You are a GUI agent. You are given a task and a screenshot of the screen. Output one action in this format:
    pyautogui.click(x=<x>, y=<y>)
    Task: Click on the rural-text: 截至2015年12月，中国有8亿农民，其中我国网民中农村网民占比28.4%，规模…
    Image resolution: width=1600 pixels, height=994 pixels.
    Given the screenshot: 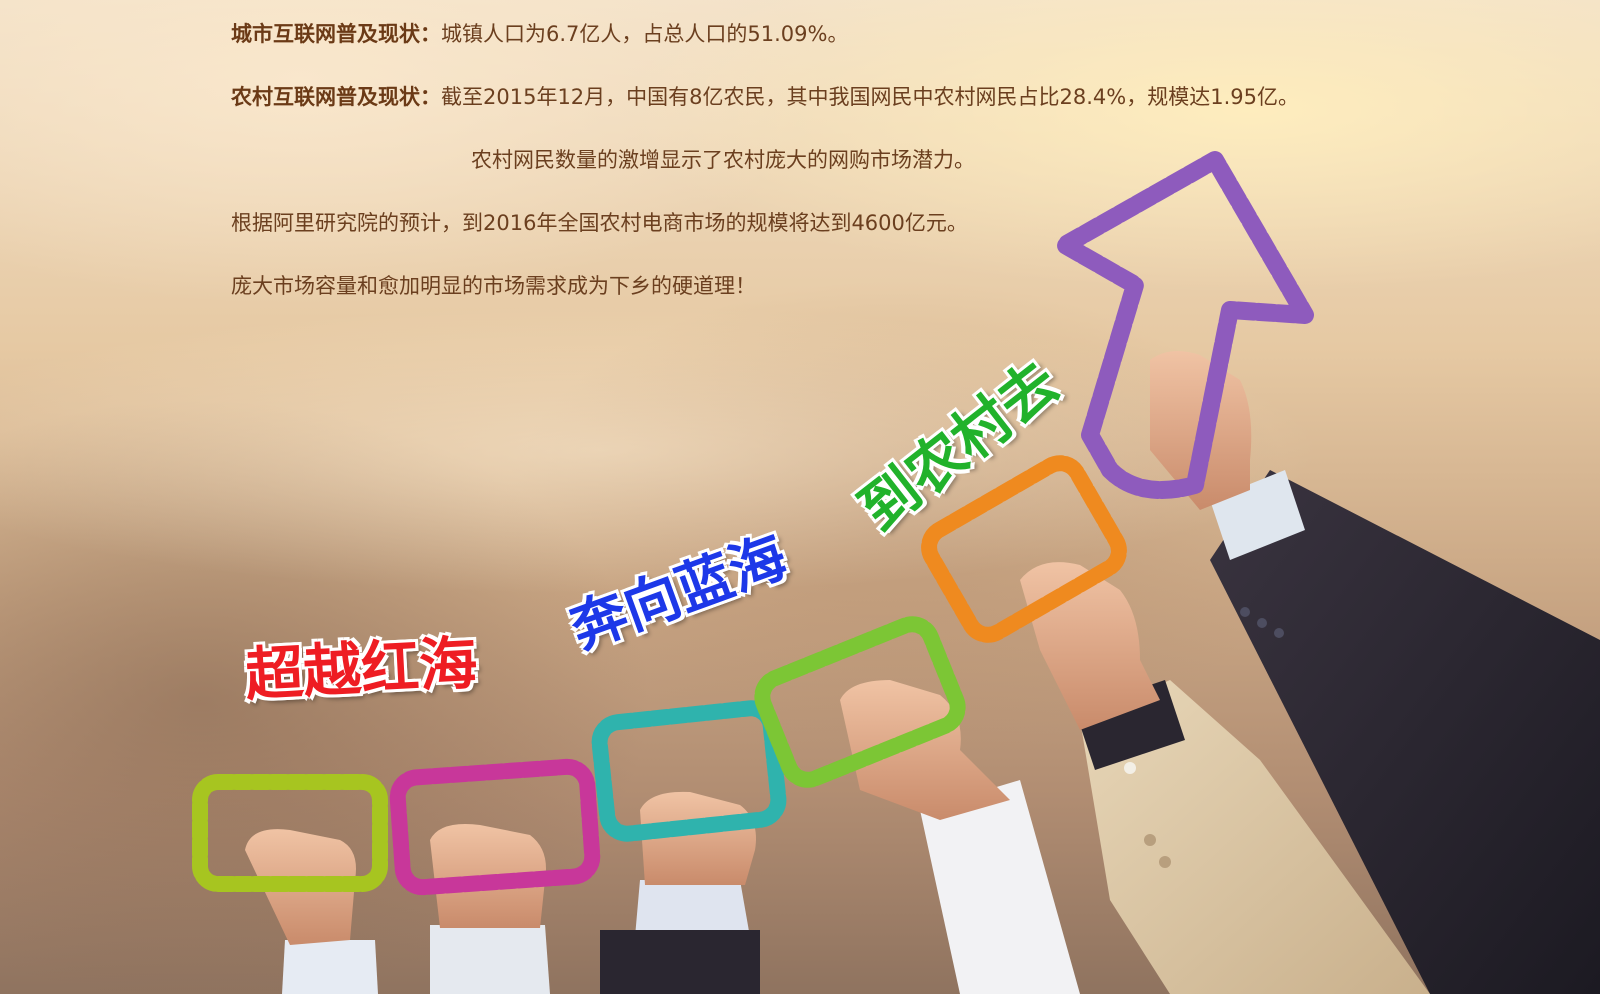 What is the action you would take?
    pyautogui.click(x=870, y=97)
    